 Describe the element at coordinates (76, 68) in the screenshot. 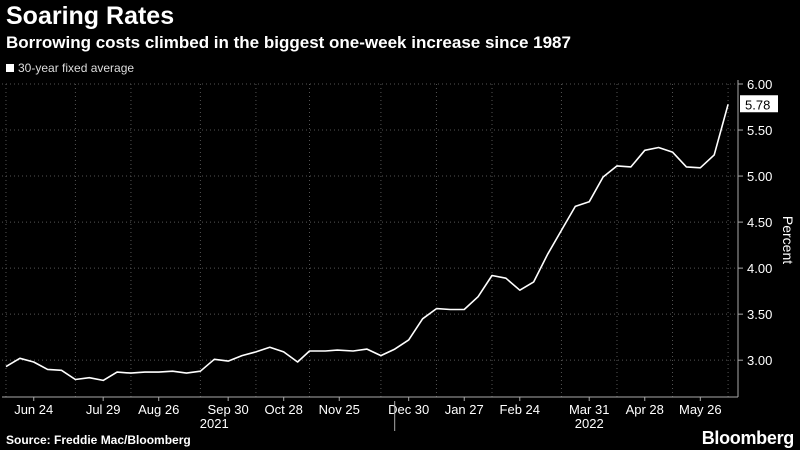

I see `legend-label: 30-year fixed average` at that location.